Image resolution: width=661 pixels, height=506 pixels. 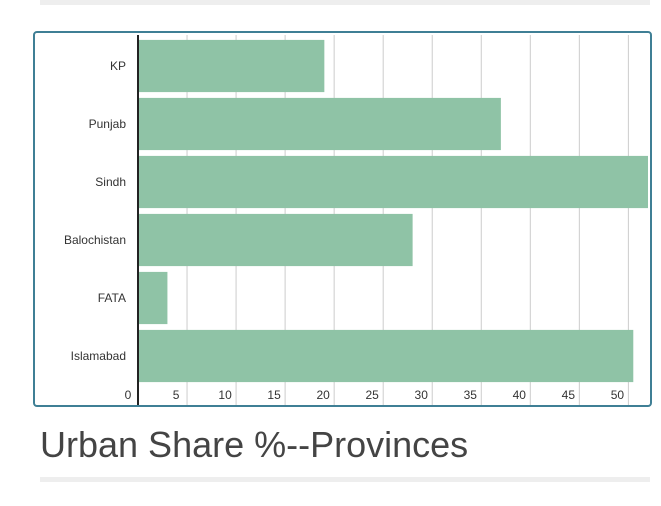 I want to click on bar-balochistan, so click(x=275, y=240).